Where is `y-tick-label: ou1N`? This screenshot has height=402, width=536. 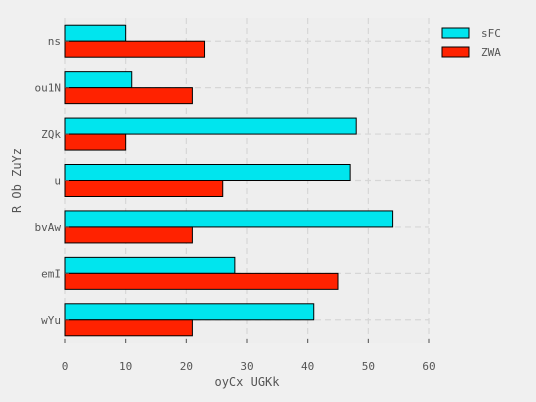
y-tick-label: ou1N is located at coordinates (48, 88).